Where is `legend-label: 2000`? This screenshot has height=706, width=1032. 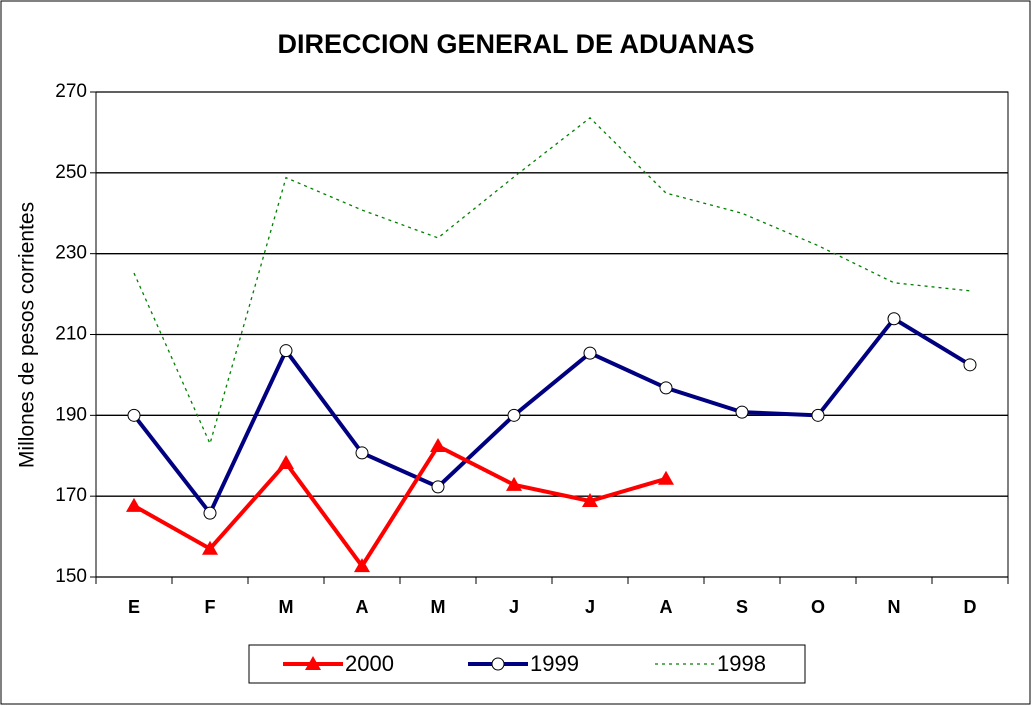
legend-label: 2000 is located at coordinates (369, 663).